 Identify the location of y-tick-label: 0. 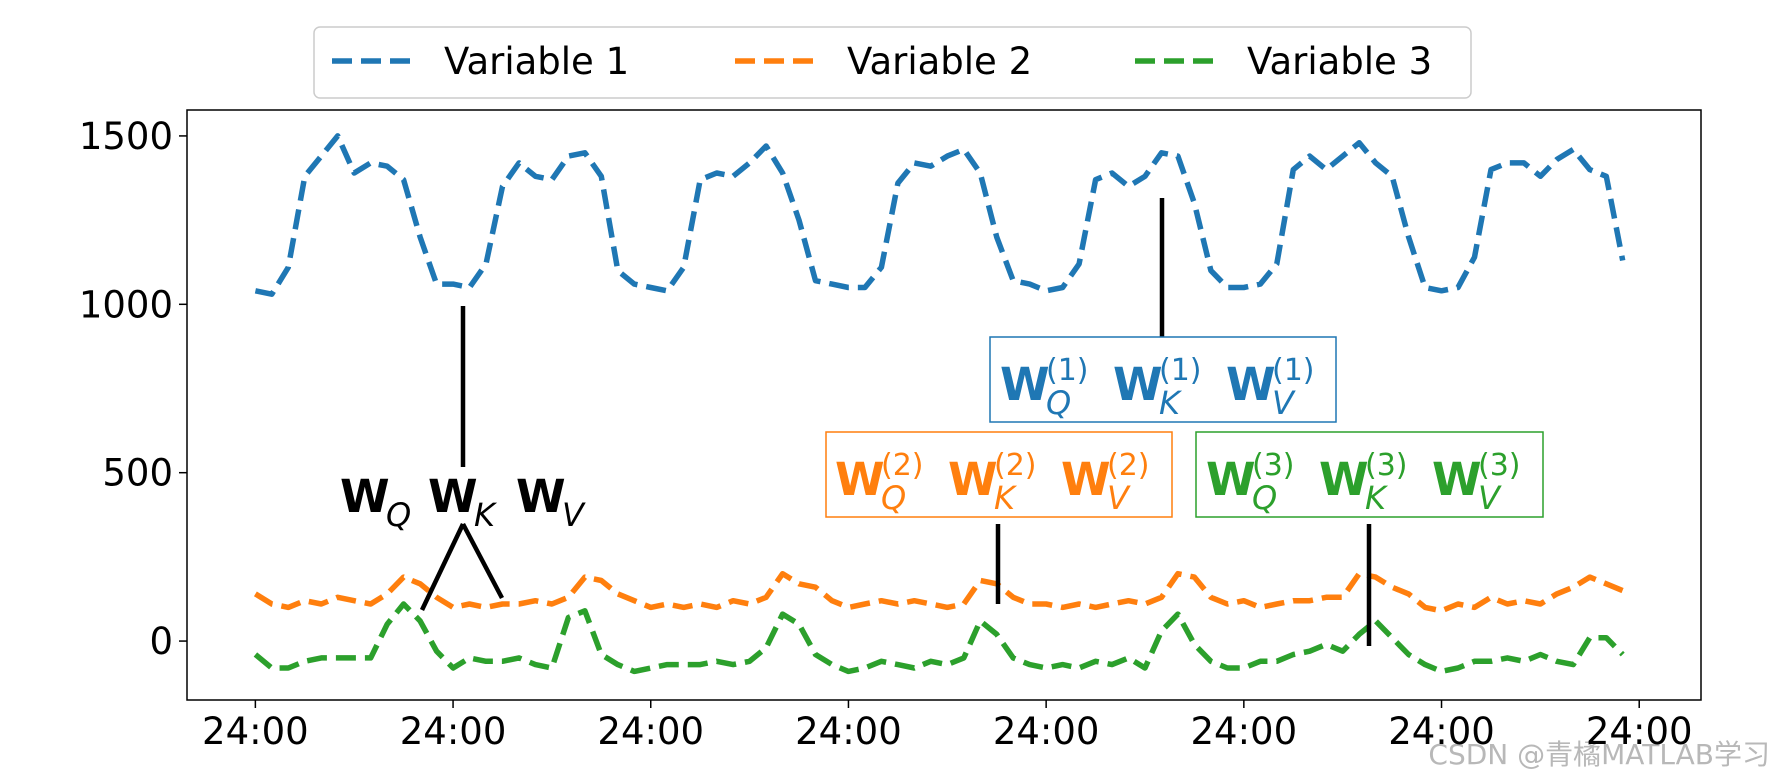
(161, 641).